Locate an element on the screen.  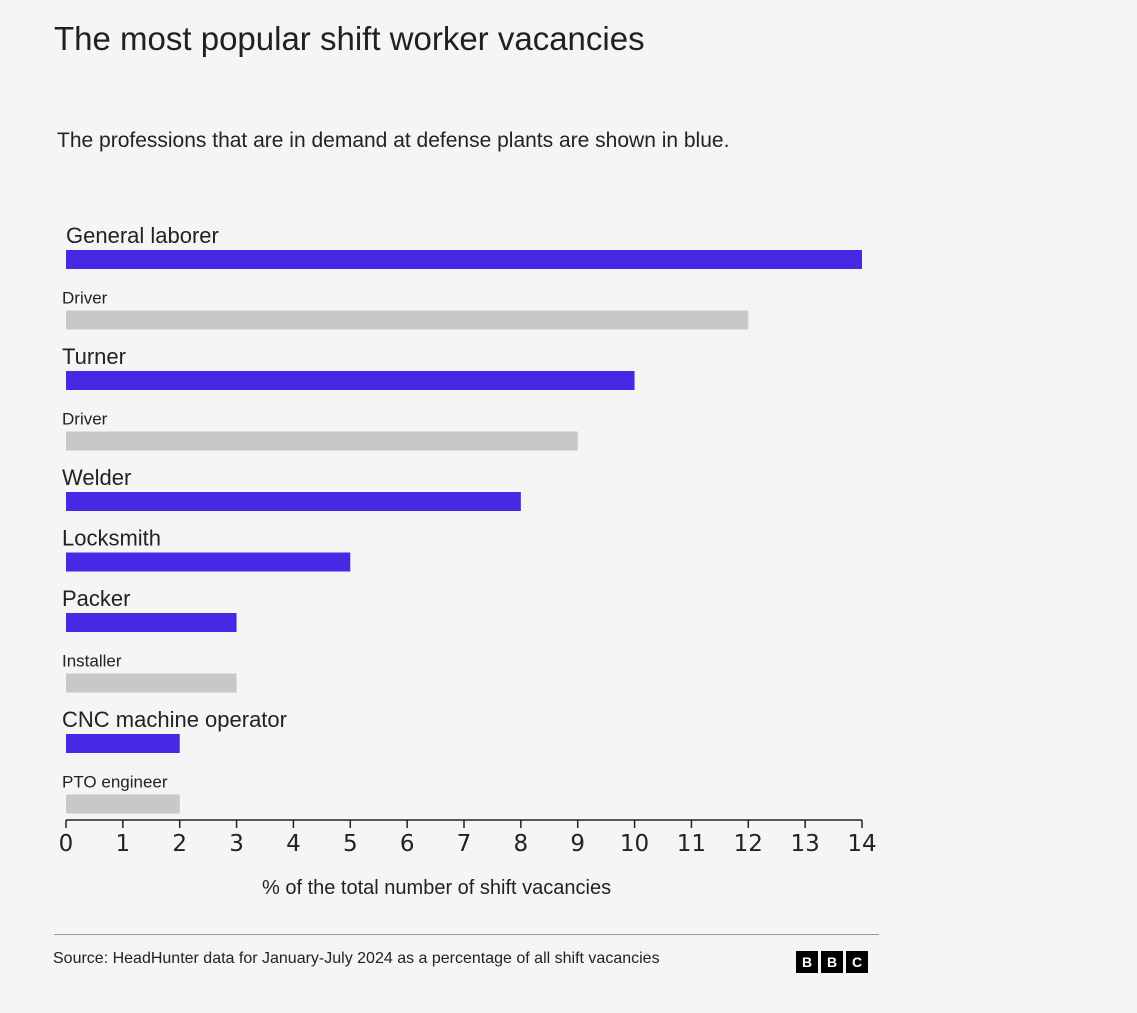
bar-label: Installer is located at coordinates (92, 661).